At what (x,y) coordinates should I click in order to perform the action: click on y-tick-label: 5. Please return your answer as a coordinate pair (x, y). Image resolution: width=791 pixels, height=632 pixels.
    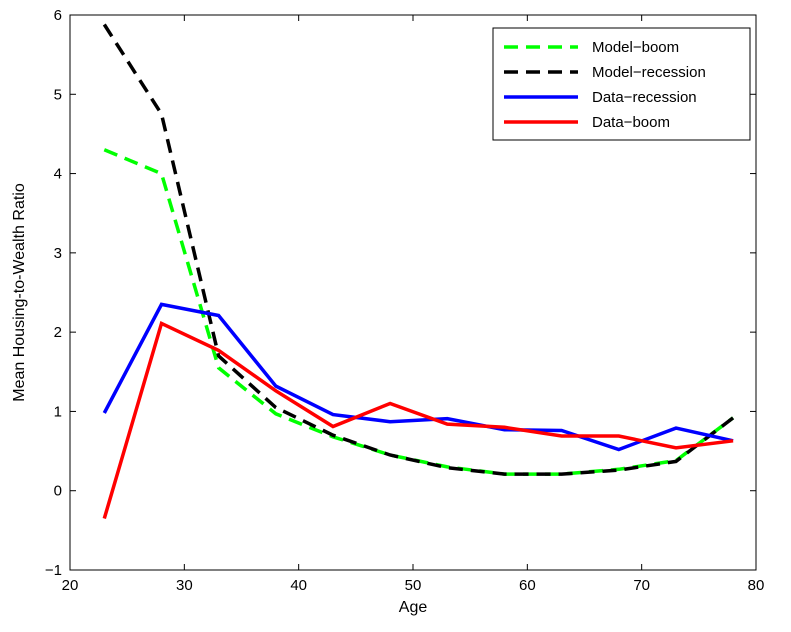
    Looking at the image, I should click on (58, 94).